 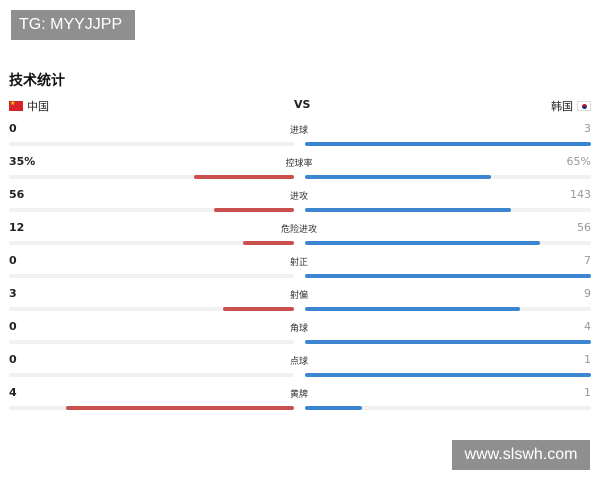 What do you see at coordinates (38, 106) in the screenshot?
I see `team-left-name: 中国` at bounding box center [38, 106].